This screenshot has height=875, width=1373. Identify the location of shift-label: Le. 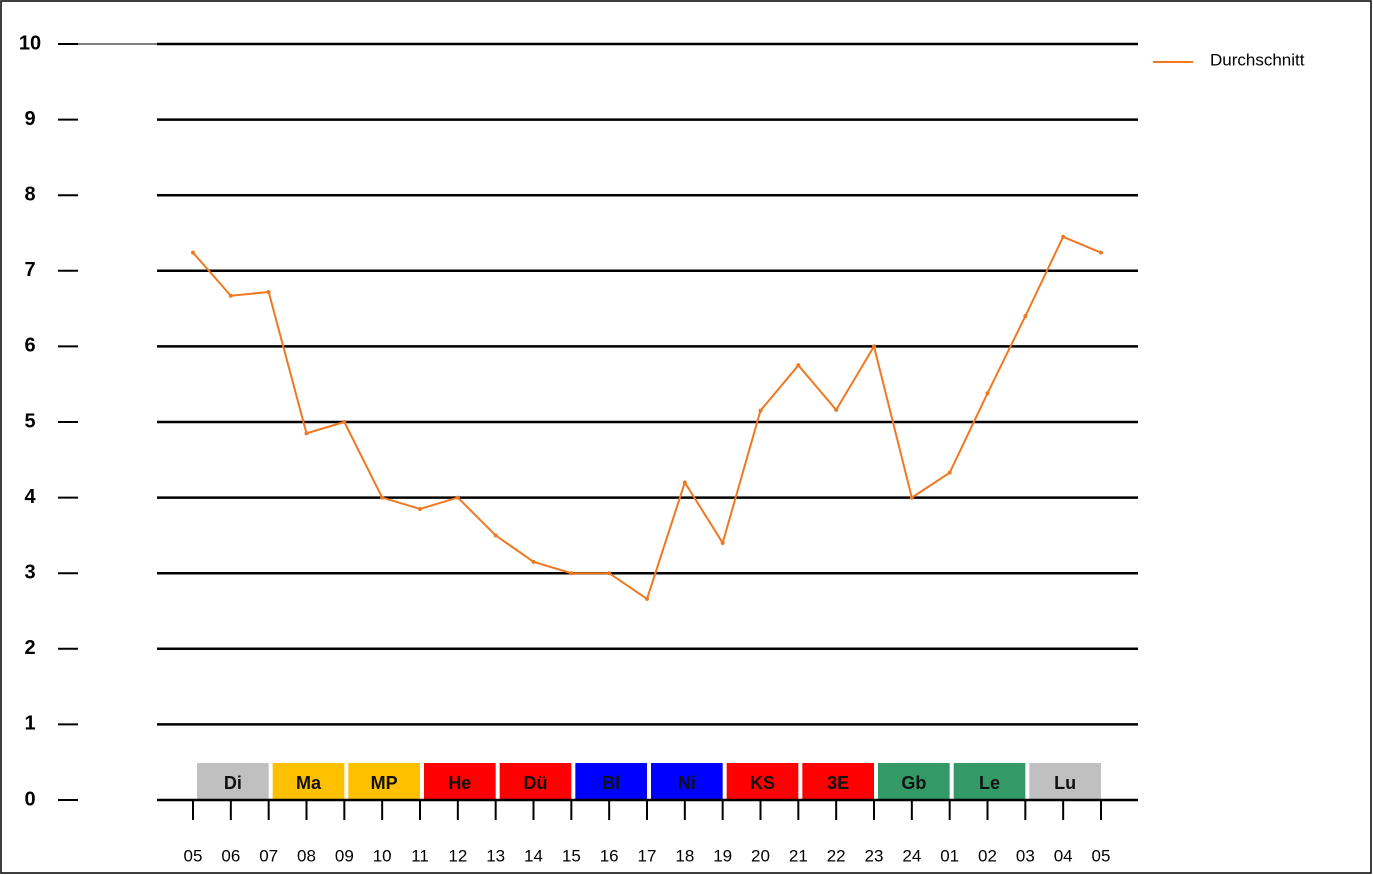
(989, 783).